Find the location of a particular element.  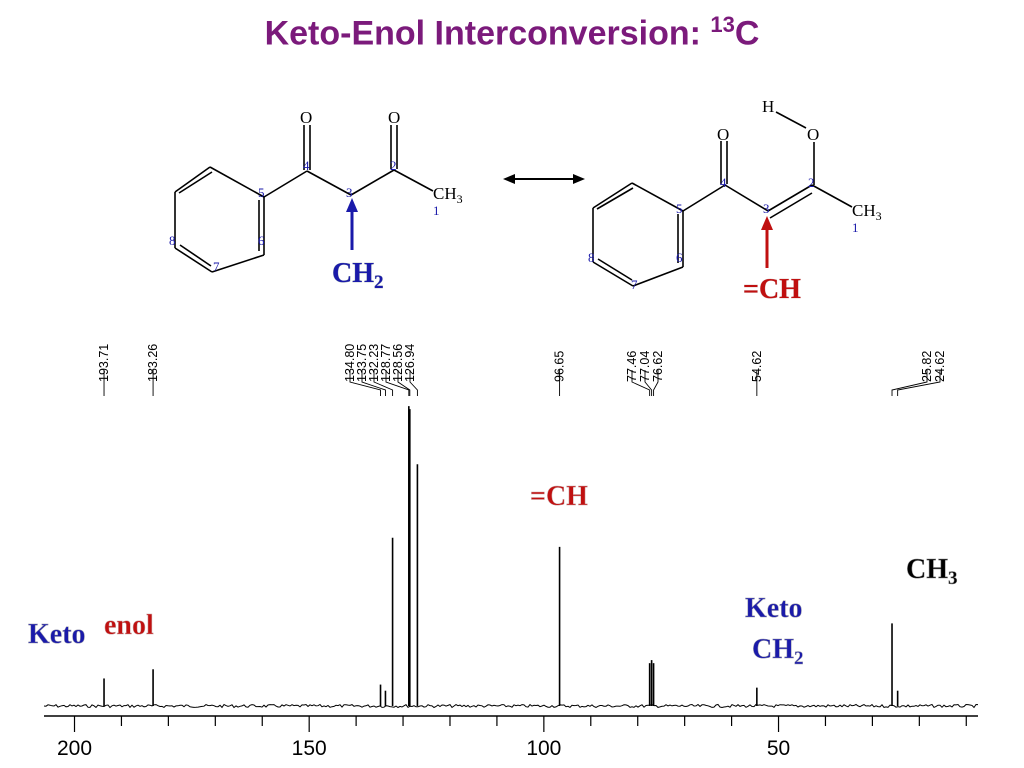

keto-number-8: 8 is located at coordinates (172, 240).